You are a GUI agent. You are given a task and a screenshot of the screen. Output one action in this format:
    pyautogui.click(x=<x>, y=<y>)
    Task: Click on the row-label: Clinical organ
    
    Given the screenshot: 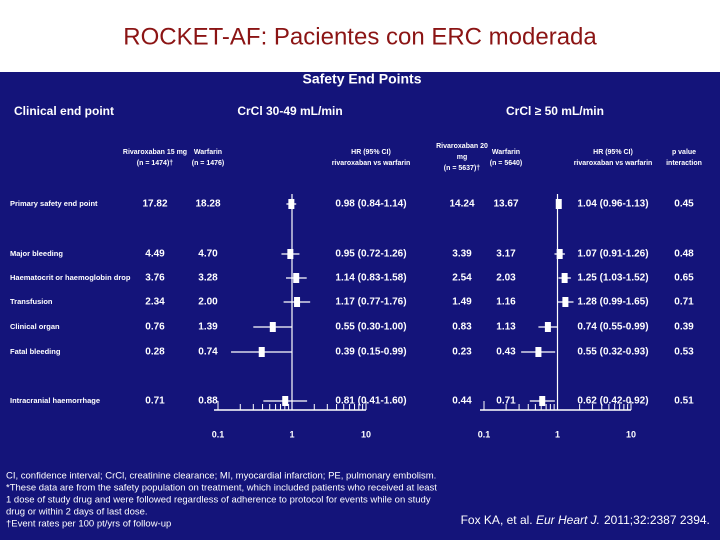 What is the action you would take?
    pyautogui.click(x=35, y=326)
    